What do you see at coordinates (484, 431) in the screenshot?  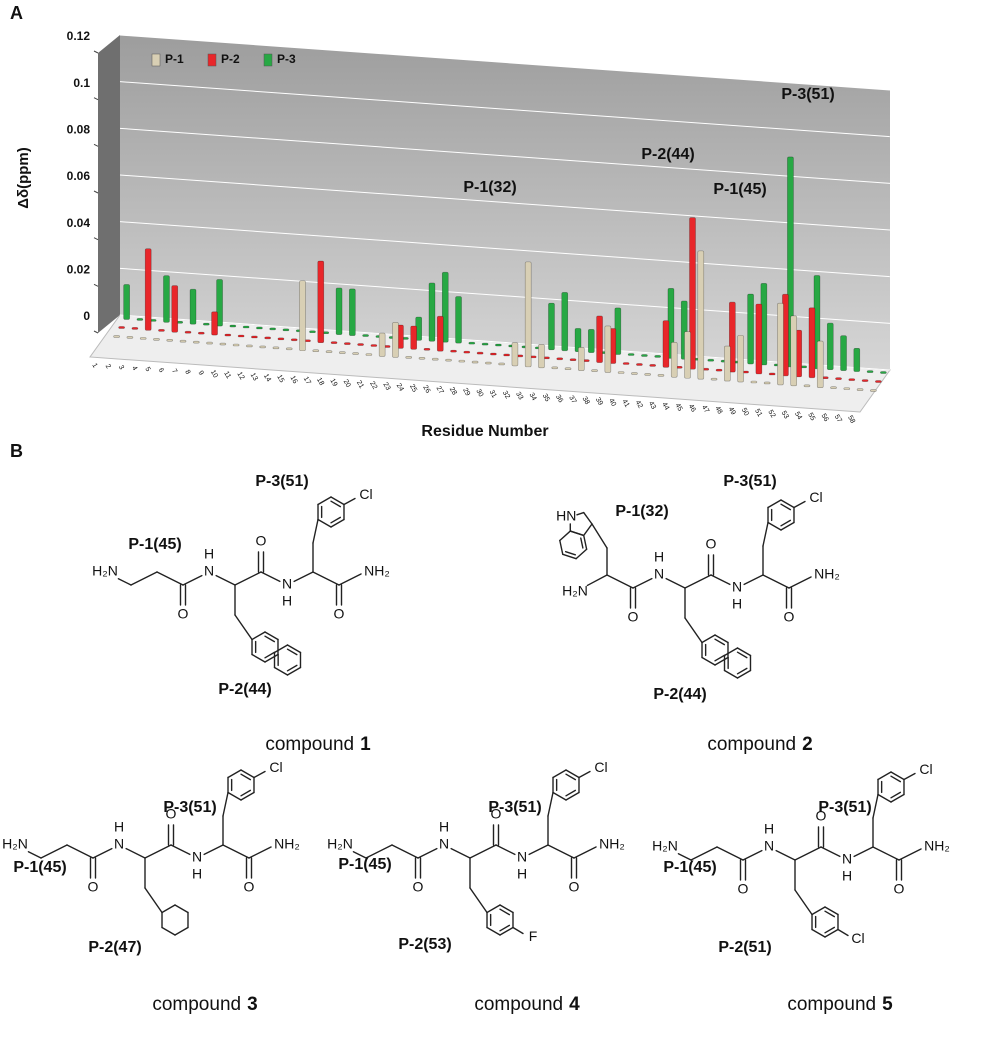 I see `x-axis-label: Residue Number` at bounding box center [484, 431].